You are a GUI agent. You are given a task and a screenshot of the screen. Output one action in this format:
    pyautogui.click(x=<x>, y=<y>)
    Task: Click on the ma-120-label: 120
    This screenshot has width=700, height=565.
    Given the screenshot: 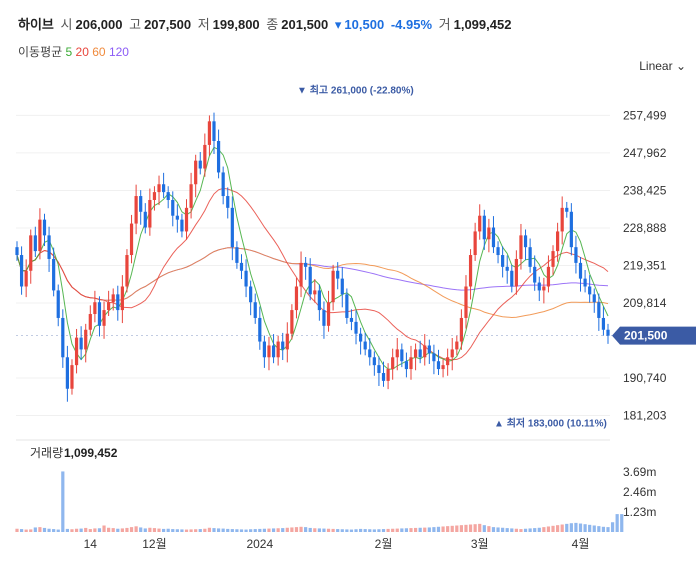 What is the action you would take?
    pyautogui.click(x=118, y=52)
    